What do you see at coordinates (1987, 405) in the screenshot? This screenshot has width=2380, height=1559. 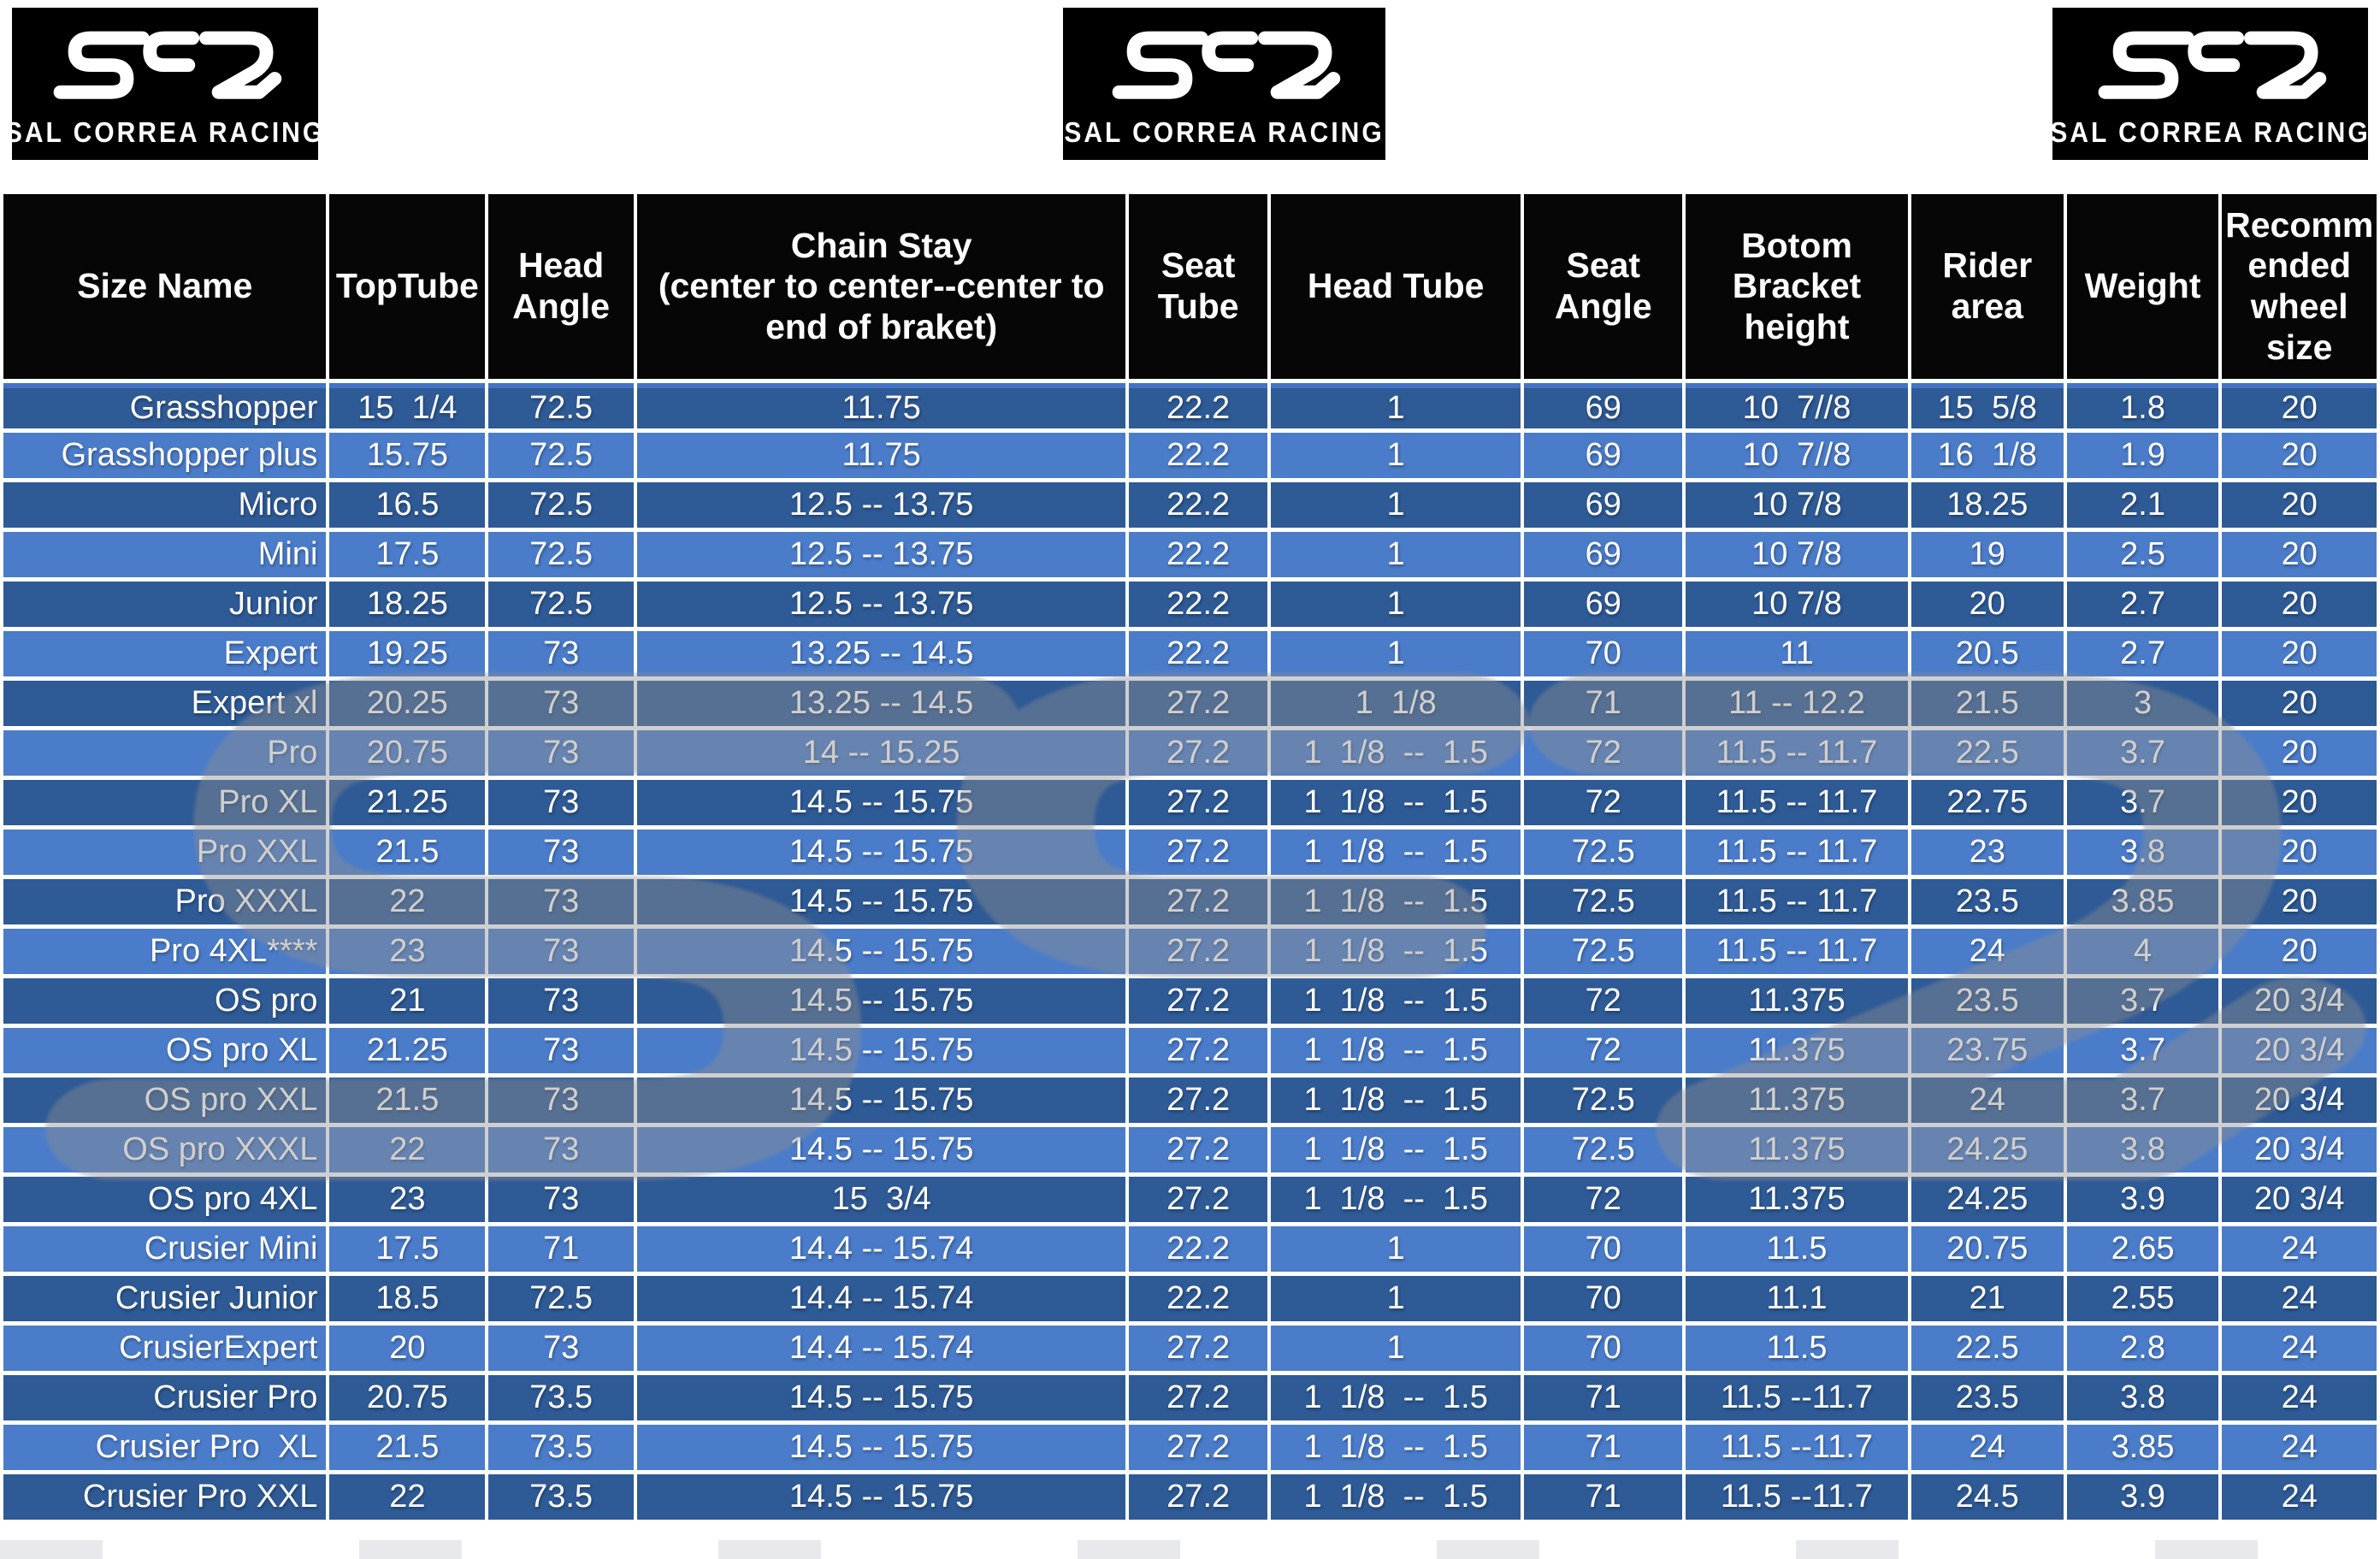 I see `value-cell: 15 5/8` at bounding box center [1987, 405].